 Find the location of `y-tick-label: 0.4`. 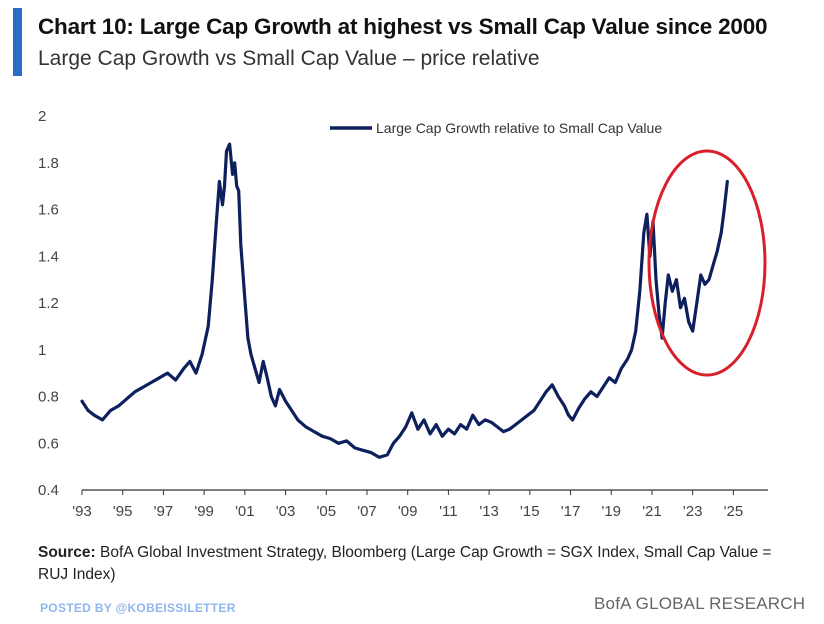

y-tick-label: 0.4 is located at coordinates (48, 490).